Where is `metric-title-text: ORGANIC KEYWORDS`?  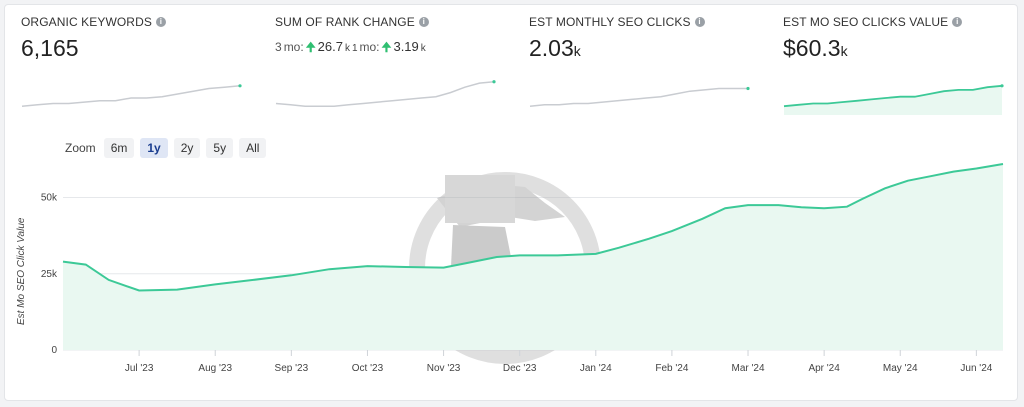
metric-title-text: ORGANIC KEYWORDS is located at coordinates (86, 22).